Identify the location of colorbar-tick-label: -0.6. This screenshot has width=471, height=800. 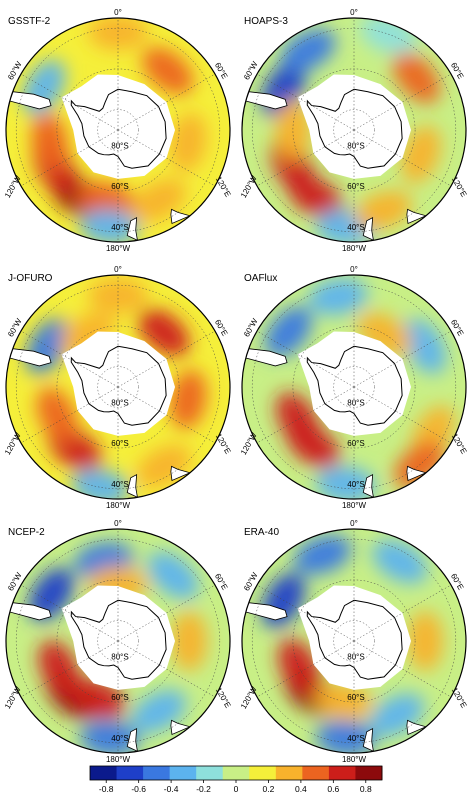
(138, 789).